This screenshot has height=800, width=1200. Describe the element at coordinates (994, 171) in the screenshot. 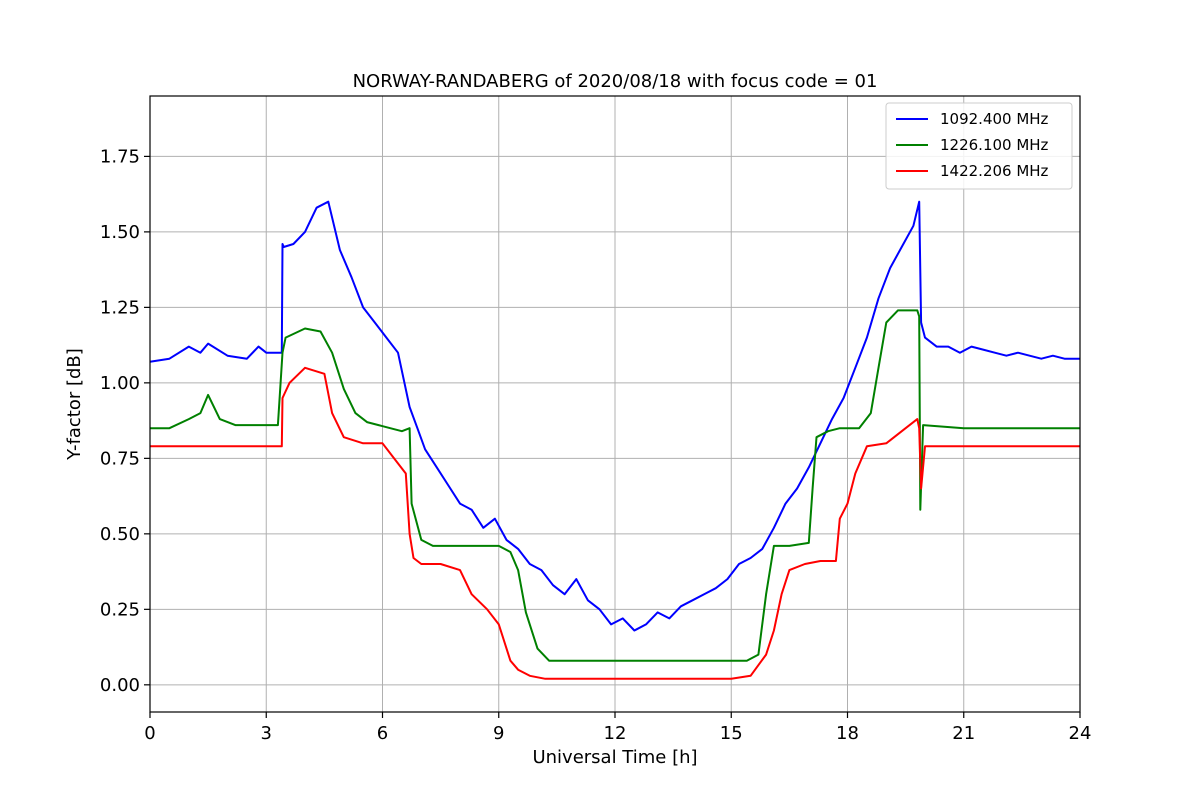

I see `legend-label-3: 1422.206 MHz` at that location.